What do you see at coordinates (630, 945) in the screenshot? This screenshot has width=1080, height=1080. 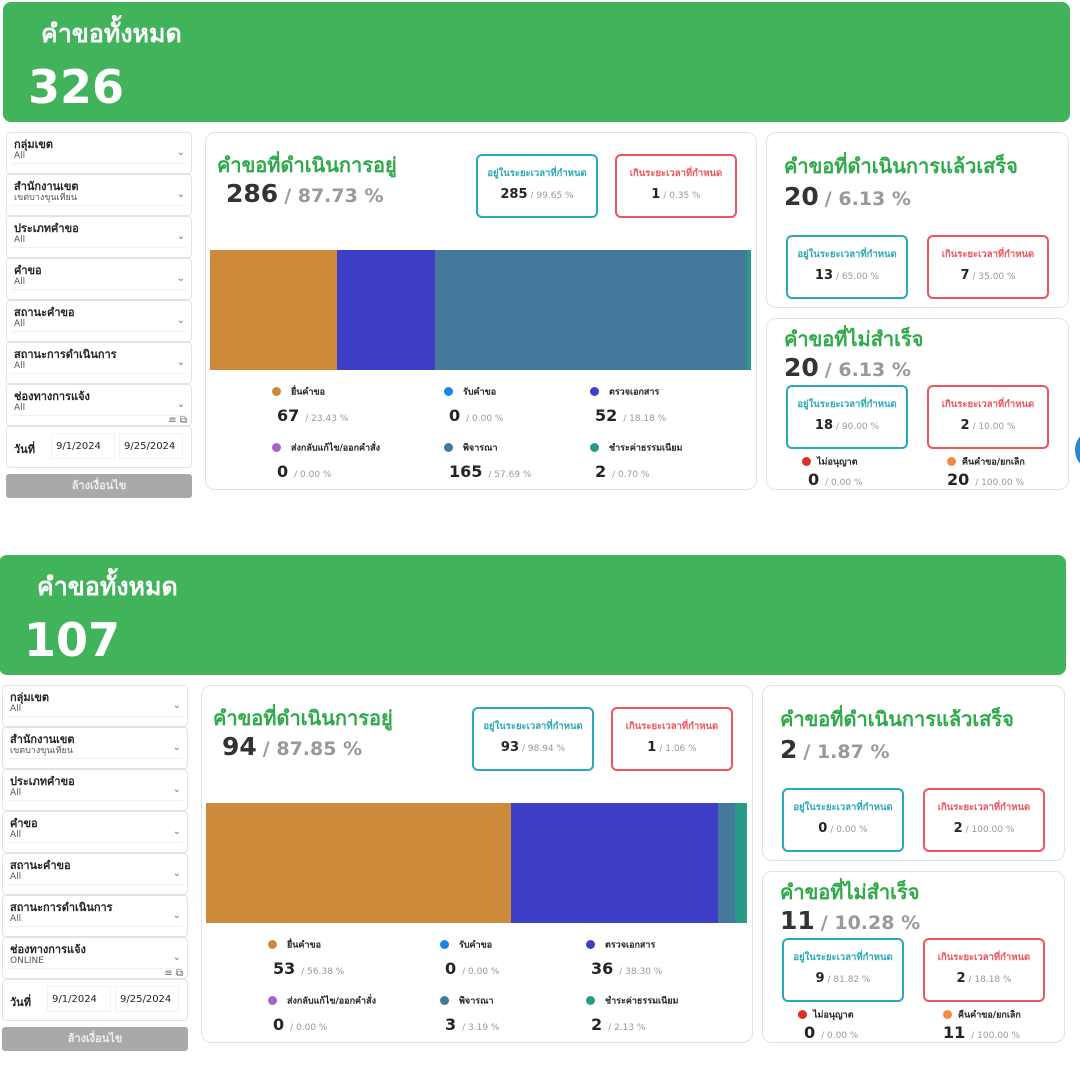 I see `legend-label: ตรวจเอกสาร` at bounding box center [630, 945].